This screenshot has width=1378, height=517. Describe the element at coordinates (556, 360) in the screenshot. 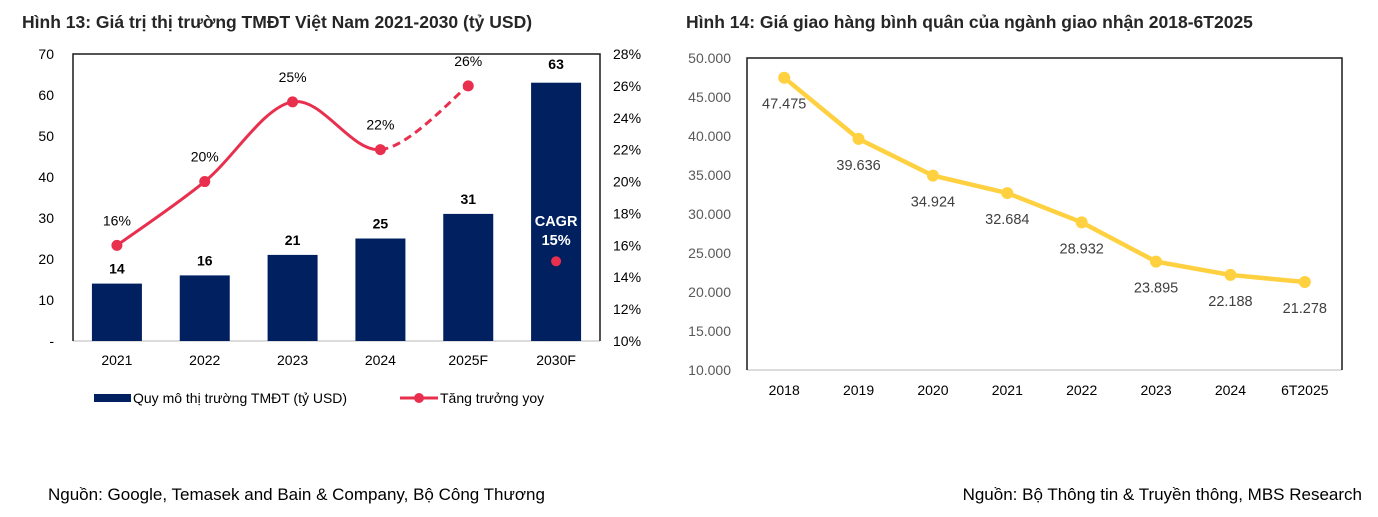

I see `chart1-x-tick: 2030F` at that location.